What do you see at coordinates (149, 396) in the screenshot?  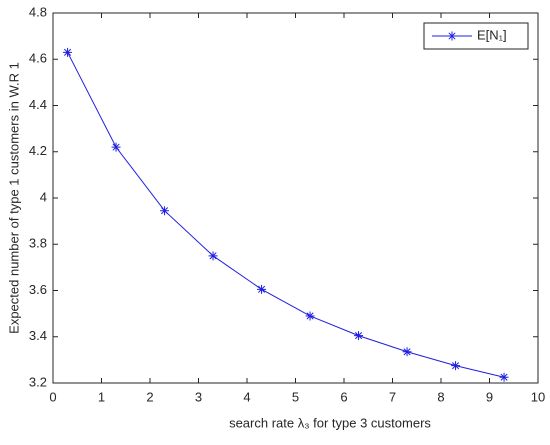 I see `x-tick-label: 2` at bounding box center [149, 396].